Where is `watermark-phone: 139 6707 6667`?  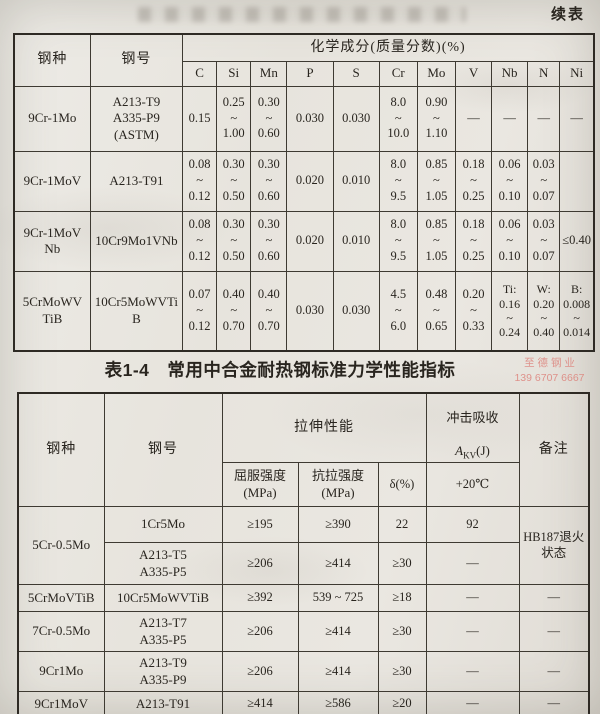
watermark-phone: 139 6707 6667 is located at coordinates (549, 378).